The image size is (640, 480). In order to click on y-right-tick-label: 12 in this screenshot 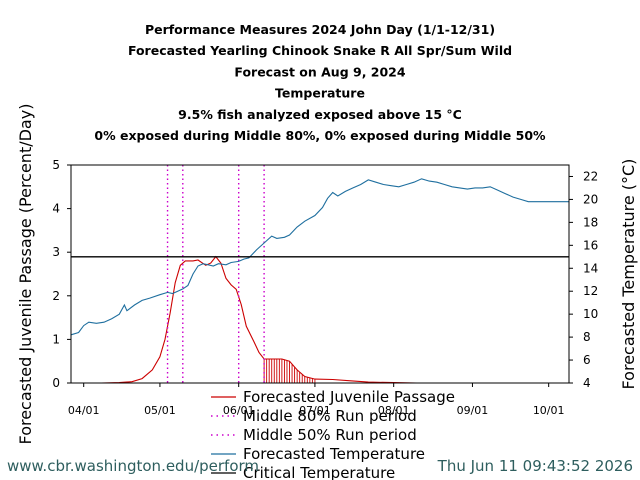, I will do `click(590, 291)`.